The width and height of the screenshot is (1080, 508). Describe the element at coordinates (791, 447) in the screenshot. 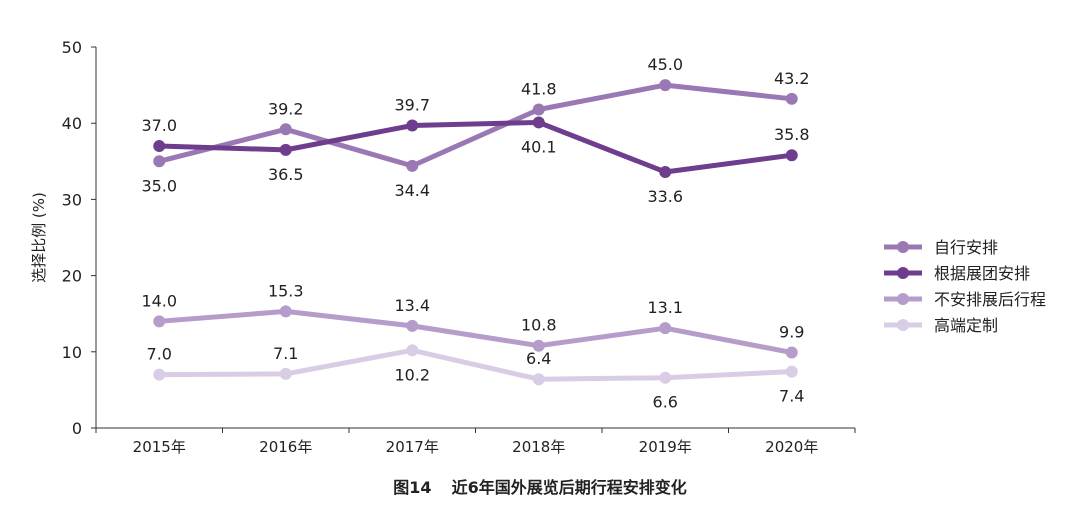

I see `x-tick-label: 2020年` at that location.